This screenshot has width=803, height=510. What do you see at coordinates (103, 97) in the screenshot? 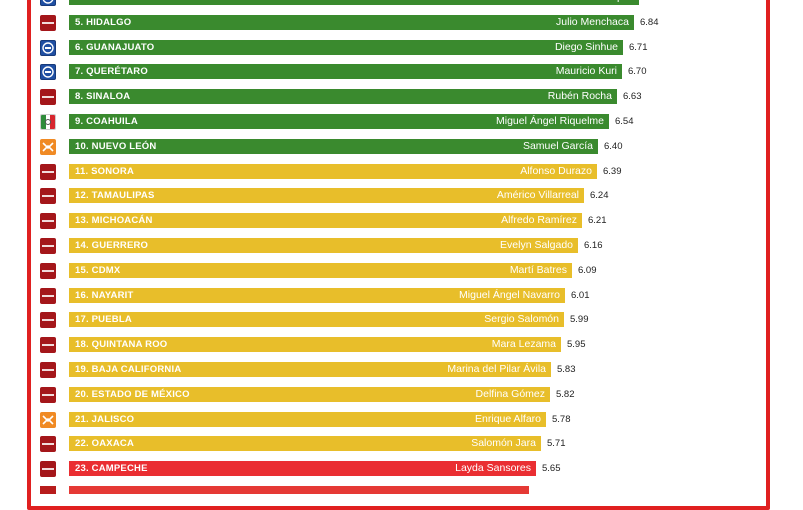
I see `state-label: 8. SINALOA` at bounding box center [103, 97].